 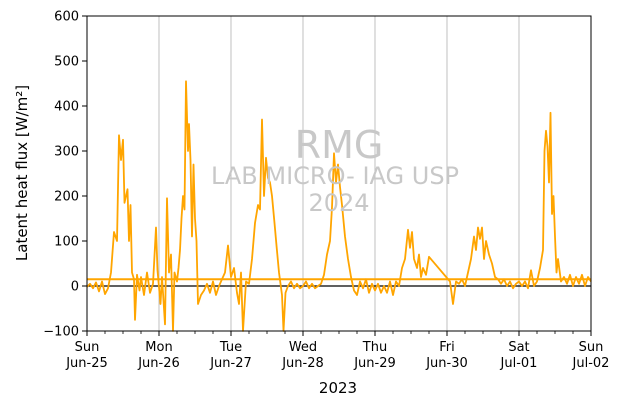 I want to click on y-axis-label: Latent heat flux [W/m²], so click(x=22, y=173).